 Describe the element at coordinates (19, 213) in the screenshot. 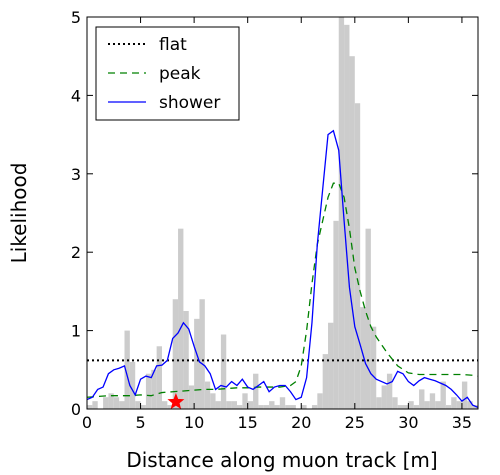

I see `y-axis-title: Likelihood` at that location.